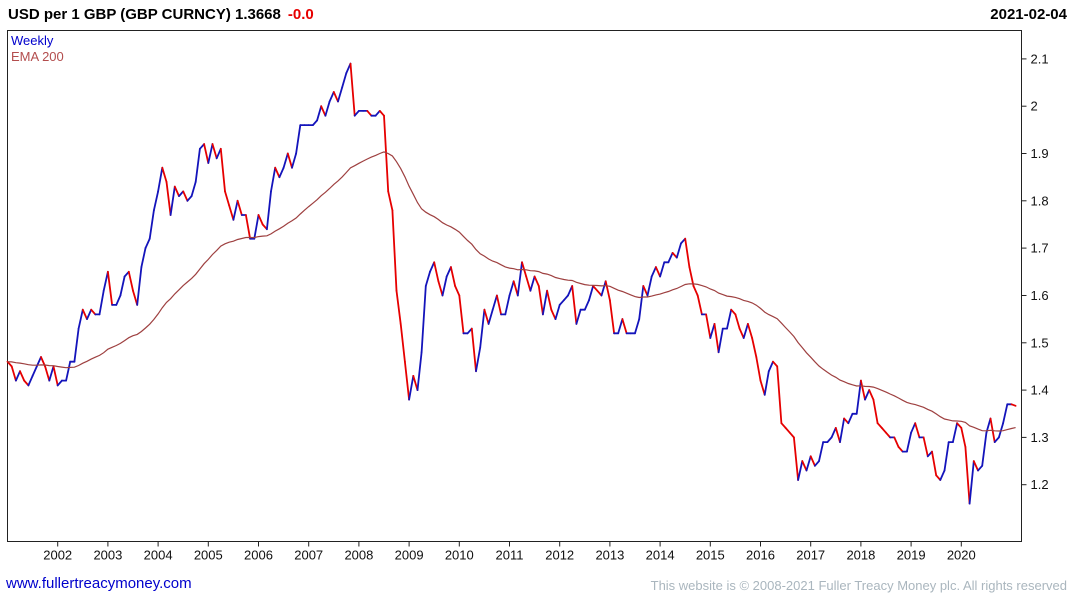 This screenshot has height=600, width=1075. Describe the element at coordinates (1040, 248) in the screenshot. I see `y-axis-label: 1.7` at that location.